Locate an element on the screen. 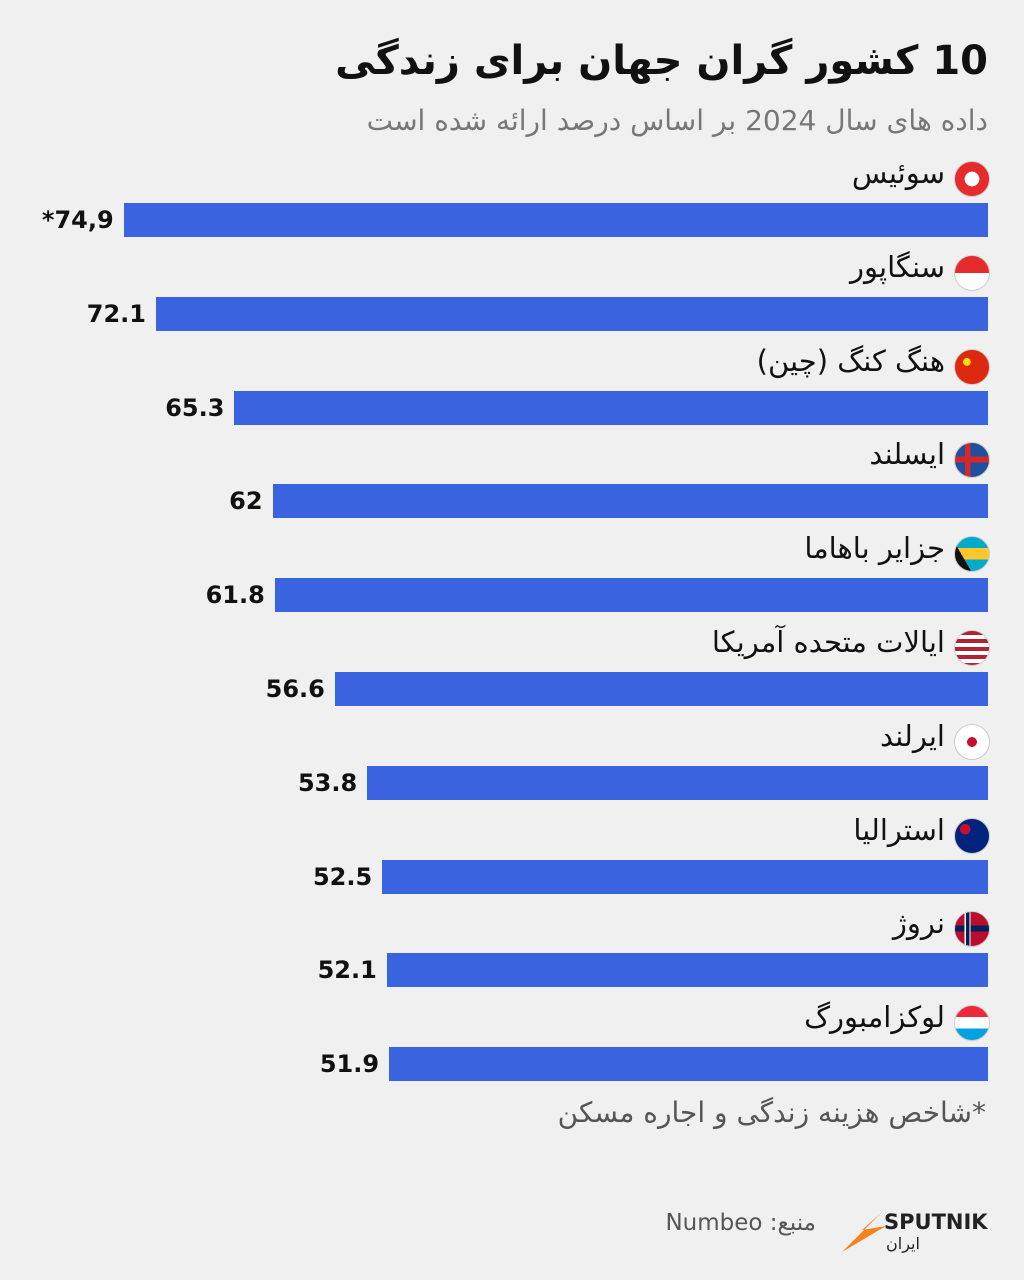 Image resolution: width=1024 pixels, height=1280 pixels. value-label: 72.1 is located at coordinates (116, 313).